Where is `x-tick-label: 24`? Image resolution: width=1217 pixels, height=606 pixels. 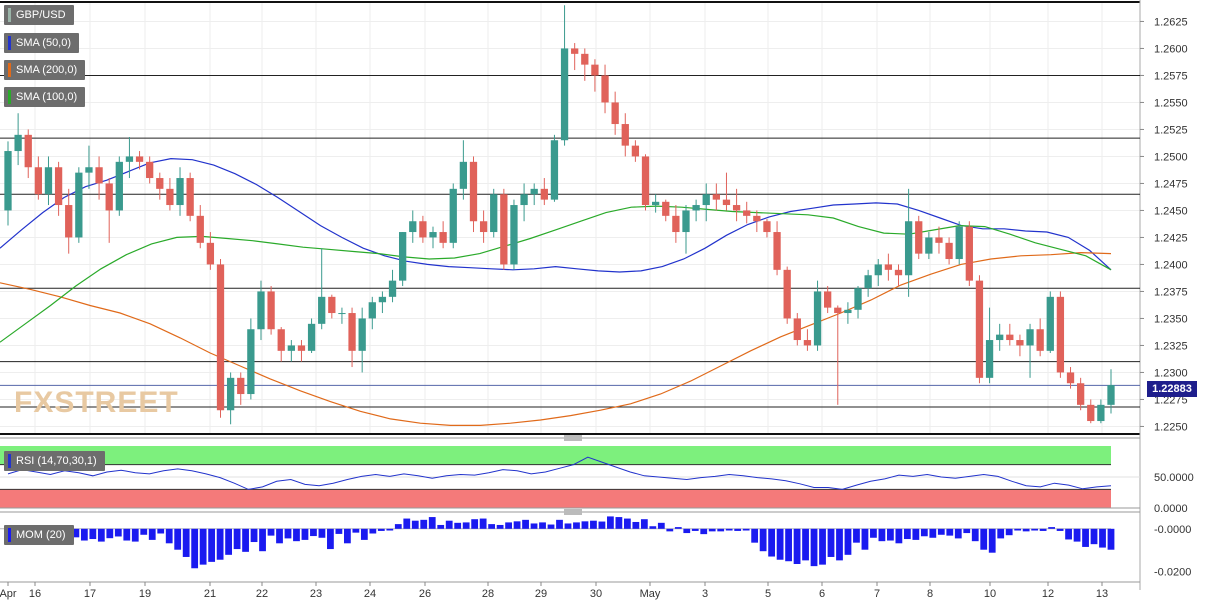 x-tick-label: 24 is located at coordinates (370, 594).